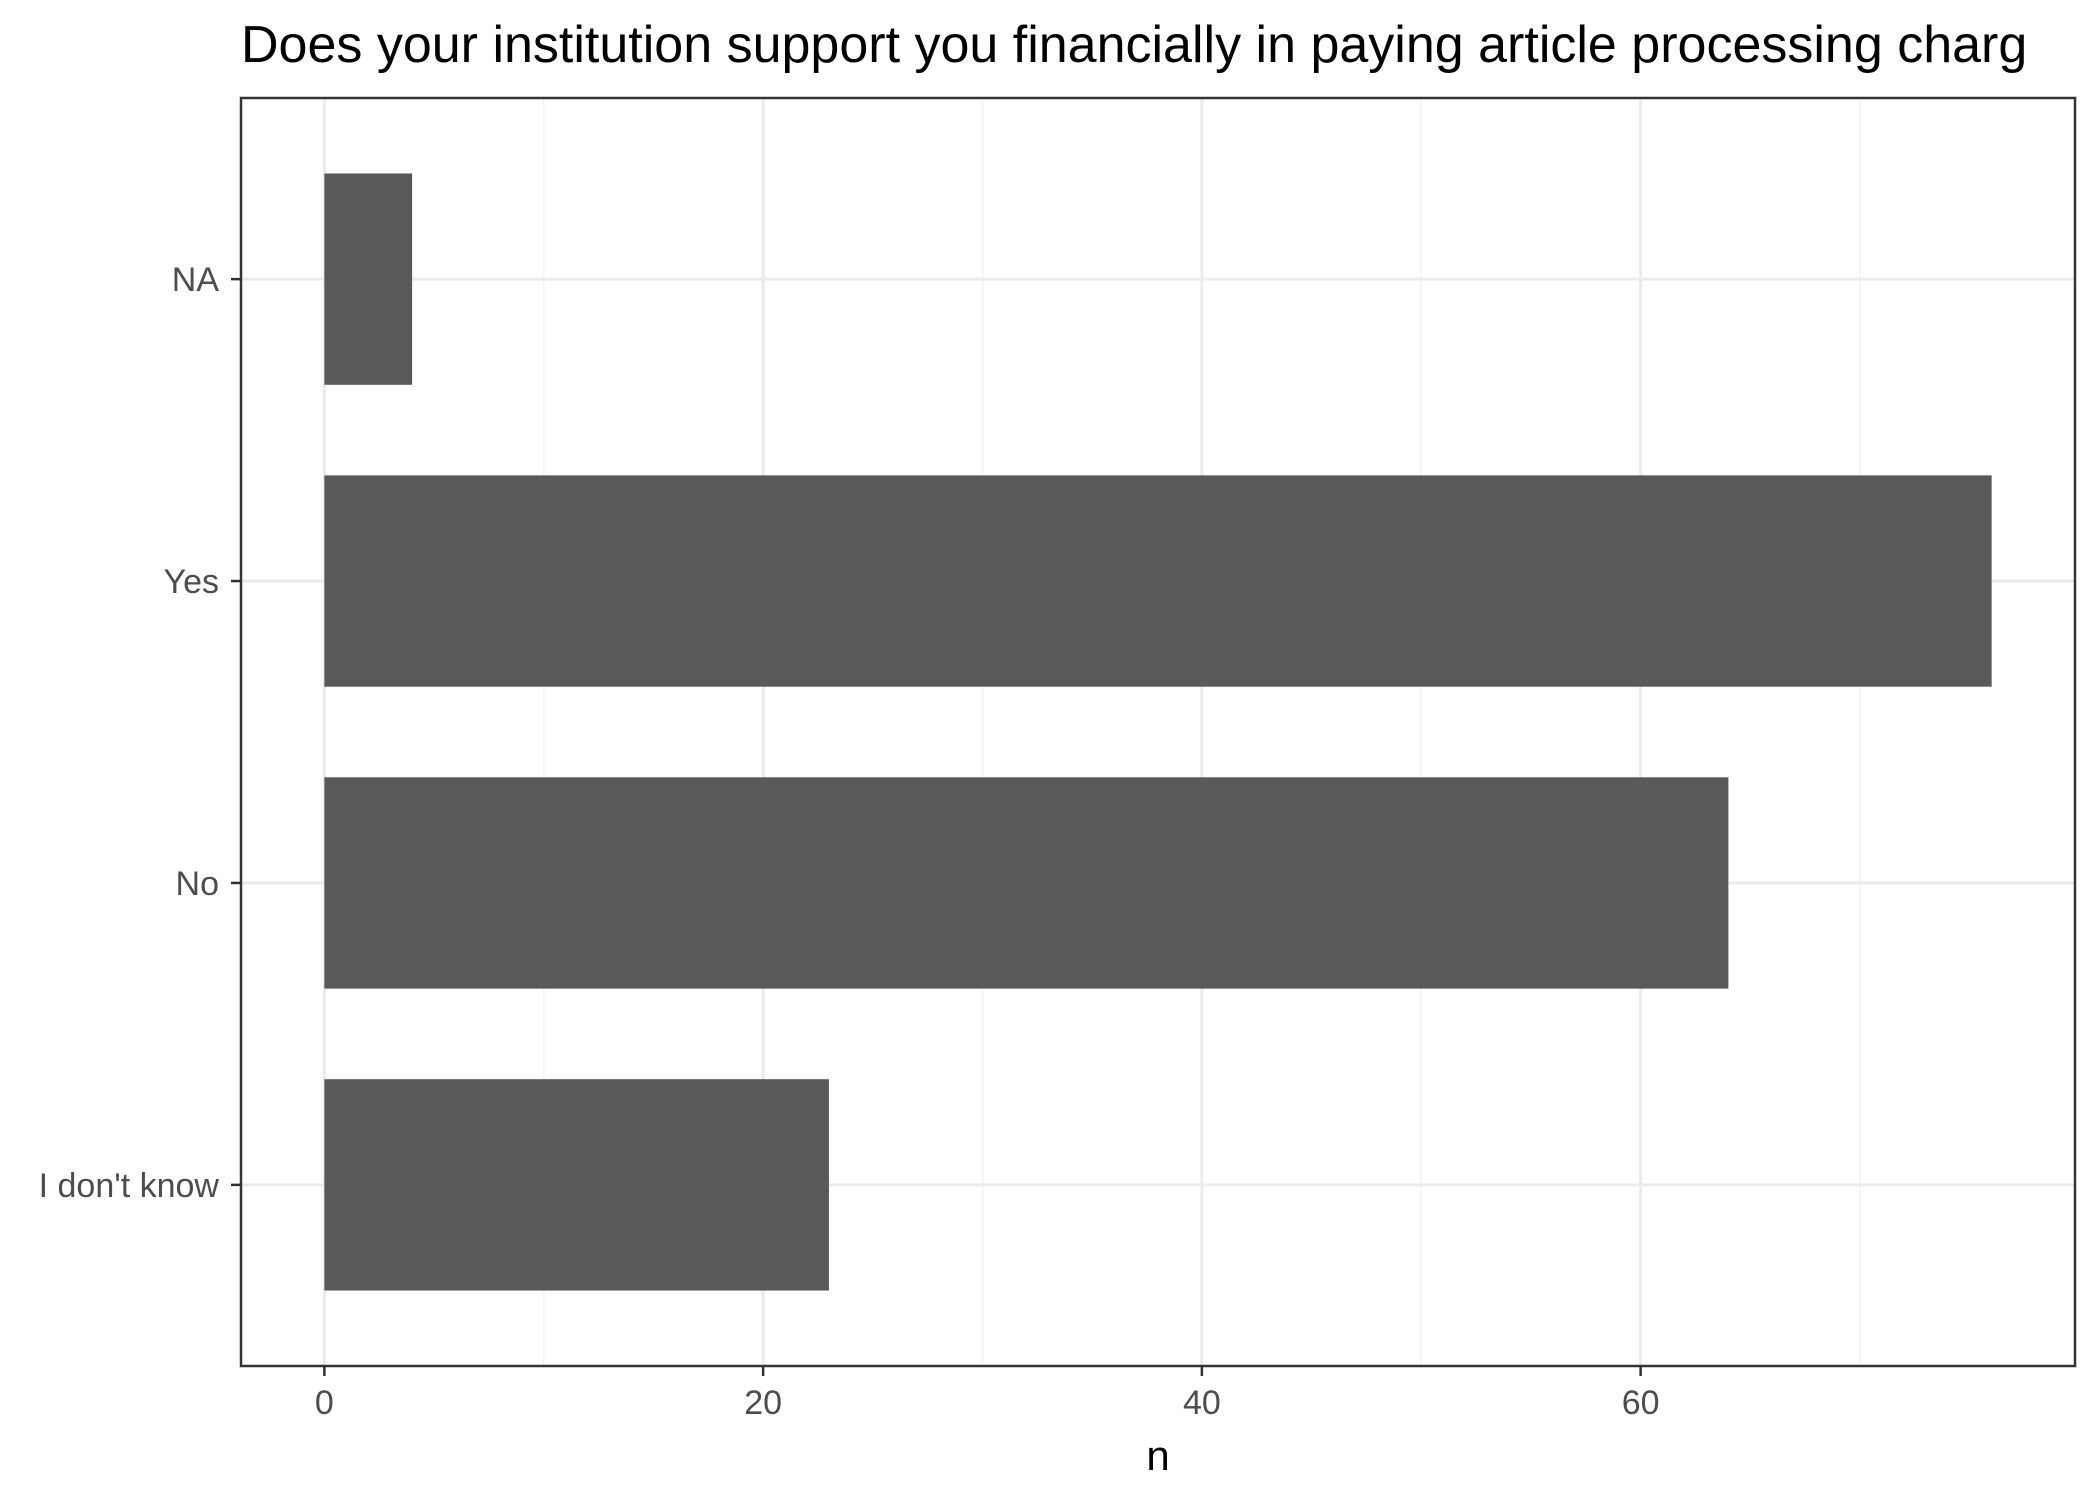  I want to click on x-tick-label: 40, so click(1202, 1403).